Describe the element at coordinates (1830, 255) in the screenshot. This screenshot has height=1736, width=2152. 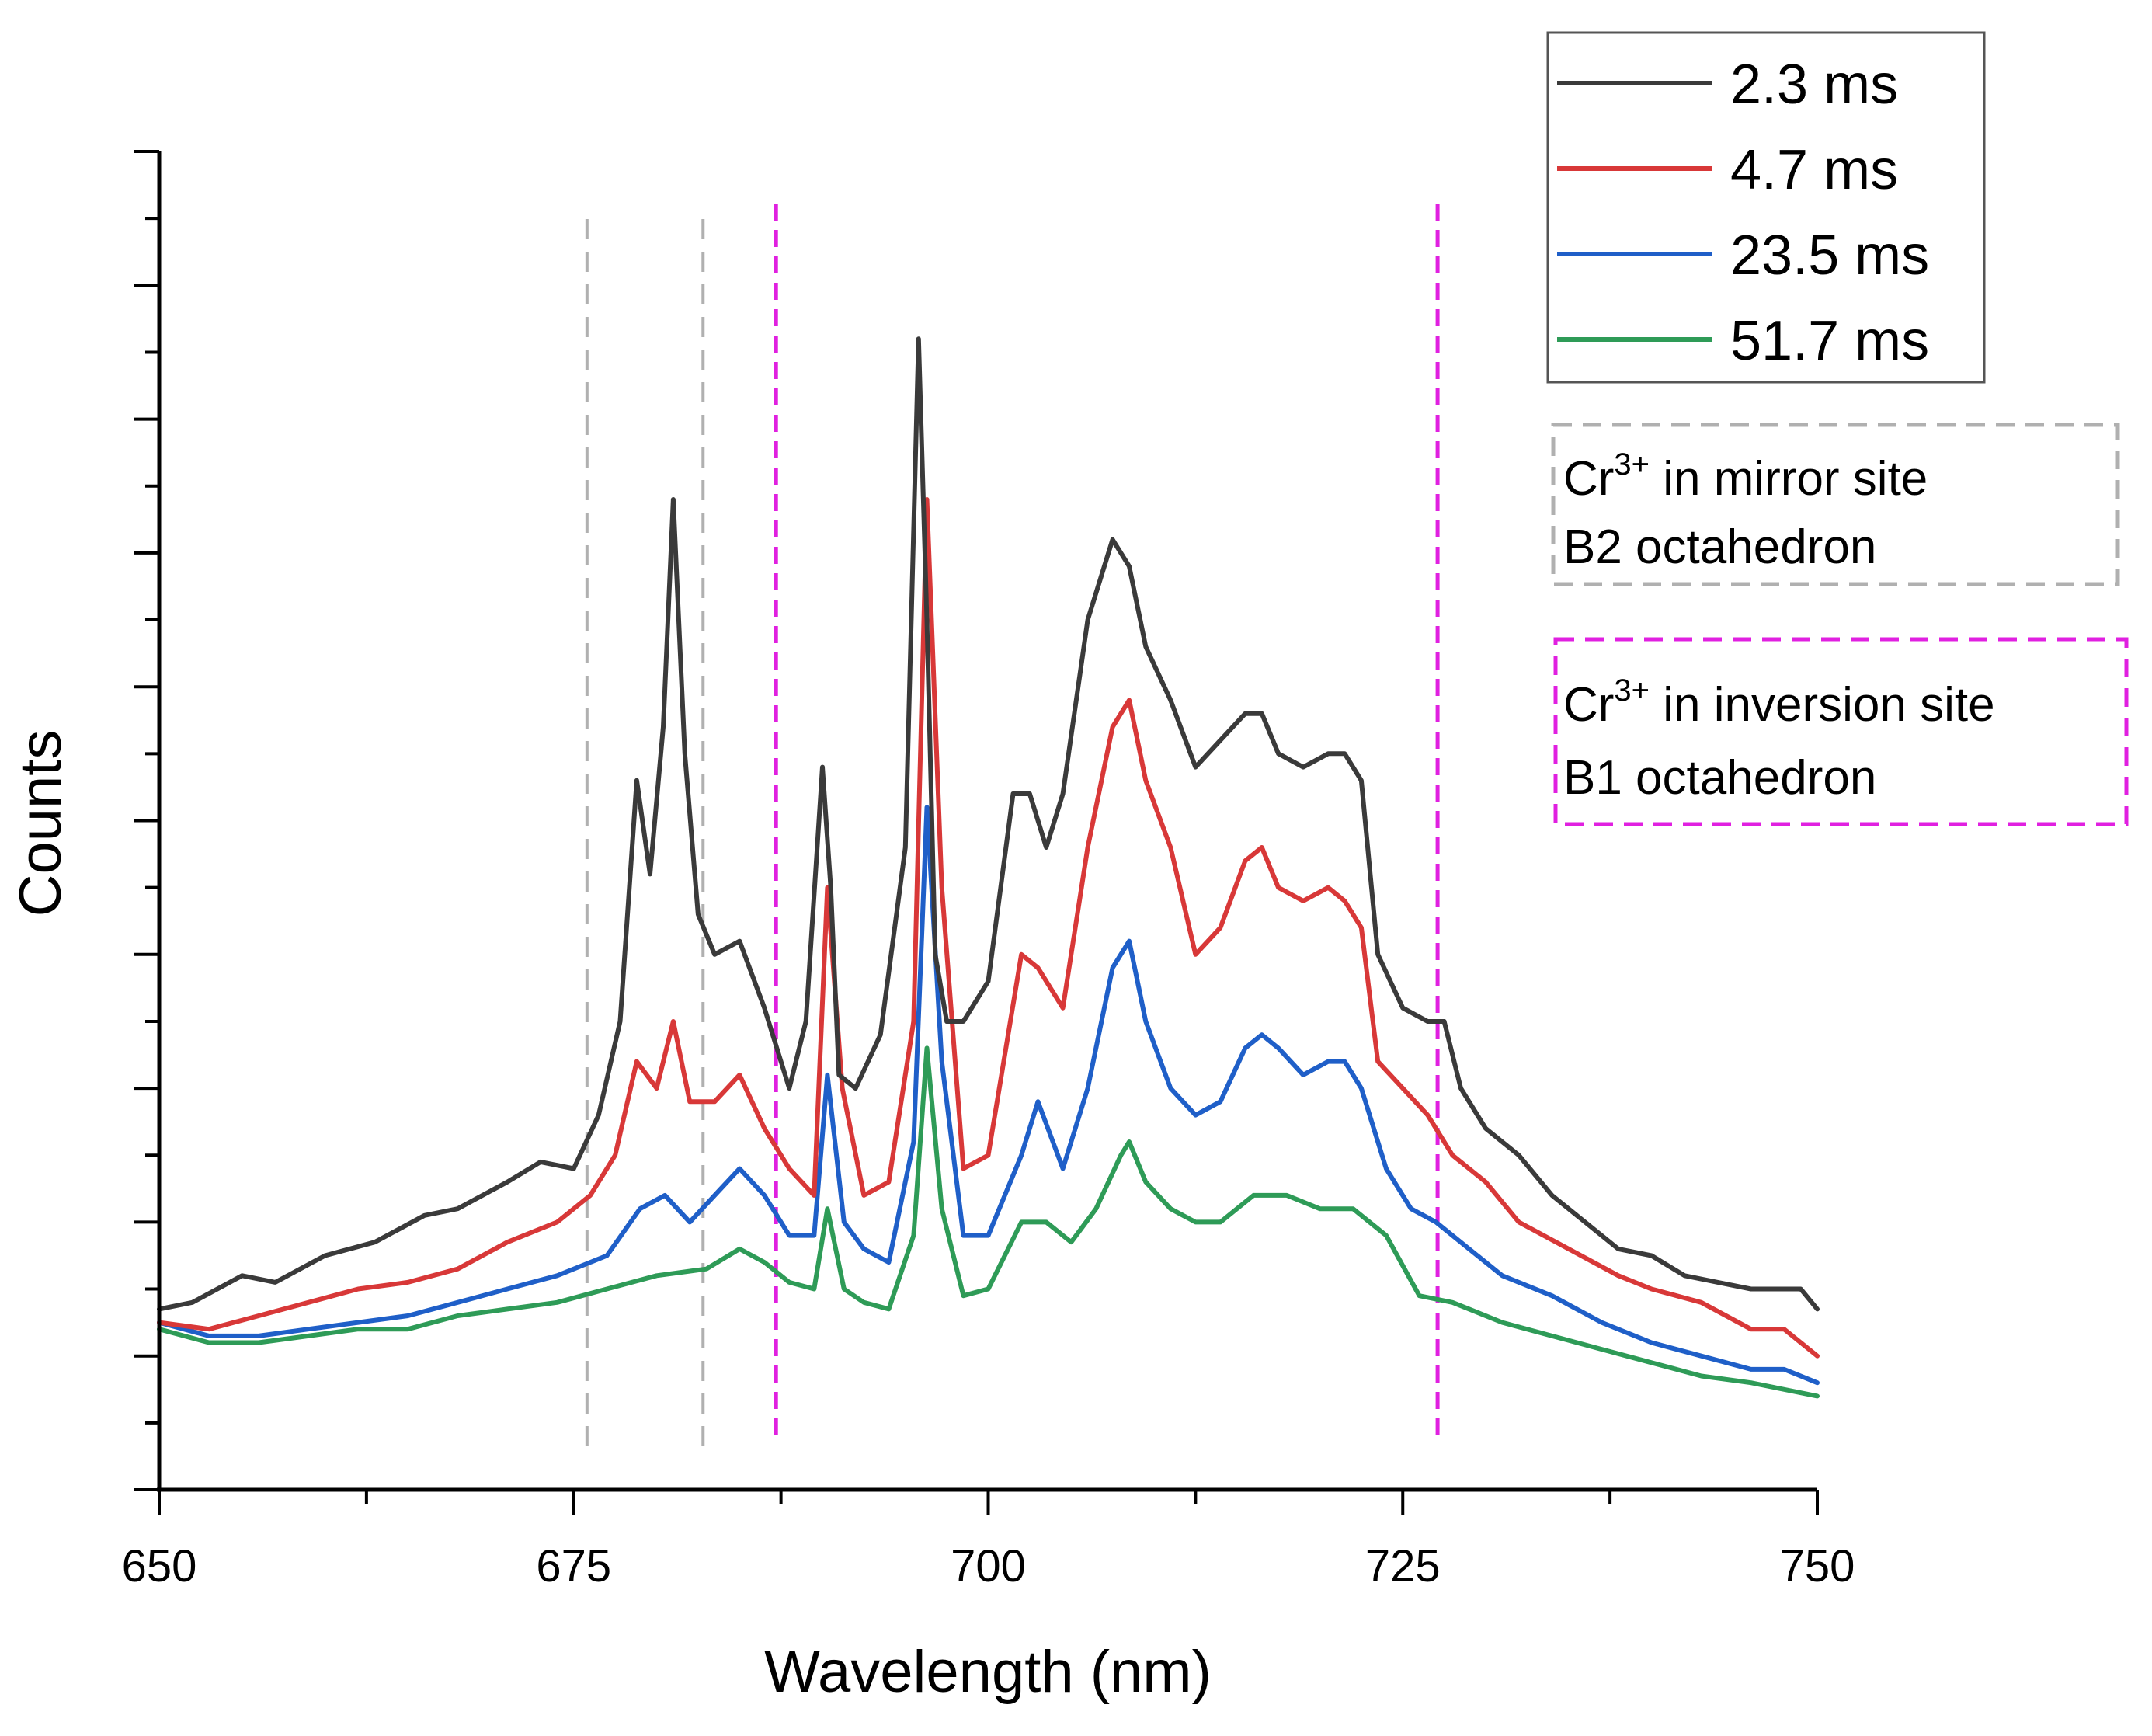
I see `legend-label-23-5-ms: 23.5 ms` at that location.